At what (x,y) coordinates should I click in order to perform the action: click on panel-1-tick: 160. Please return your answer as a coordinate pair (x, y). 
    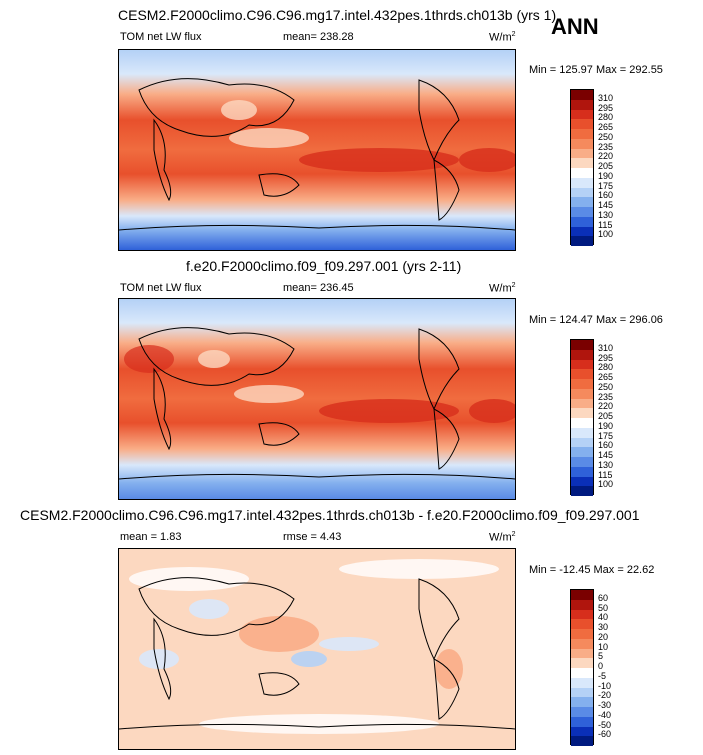
    Looking at the image, I should click on (606, 195).